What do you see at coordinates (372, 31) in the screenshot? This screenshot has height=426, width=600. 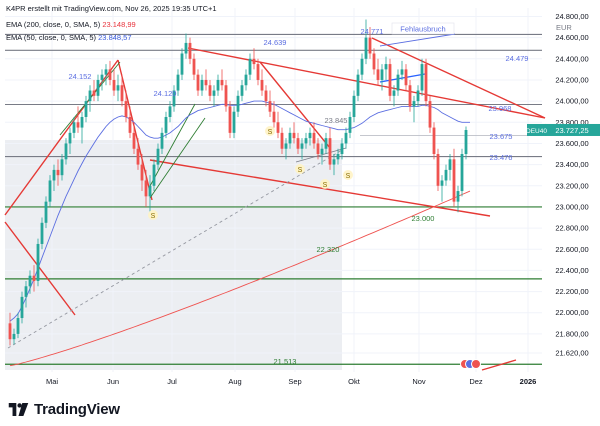 I see `level-label-0: 24.771` at bounding box center [372, 31].